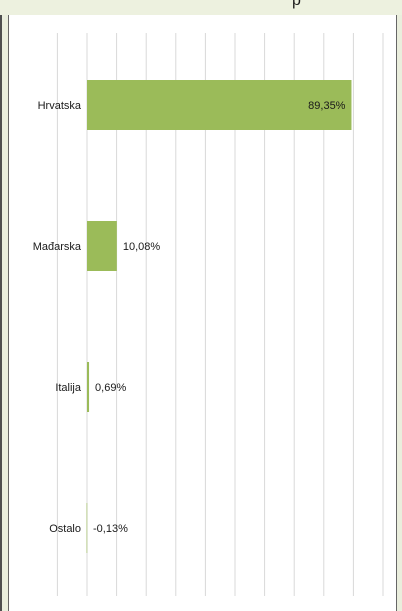 Image resolution: width=402 pixels, height=611 pixels. Describe the element at coordinates (296, 4) in the screenshot. I see `title-fragment: p` at that location.